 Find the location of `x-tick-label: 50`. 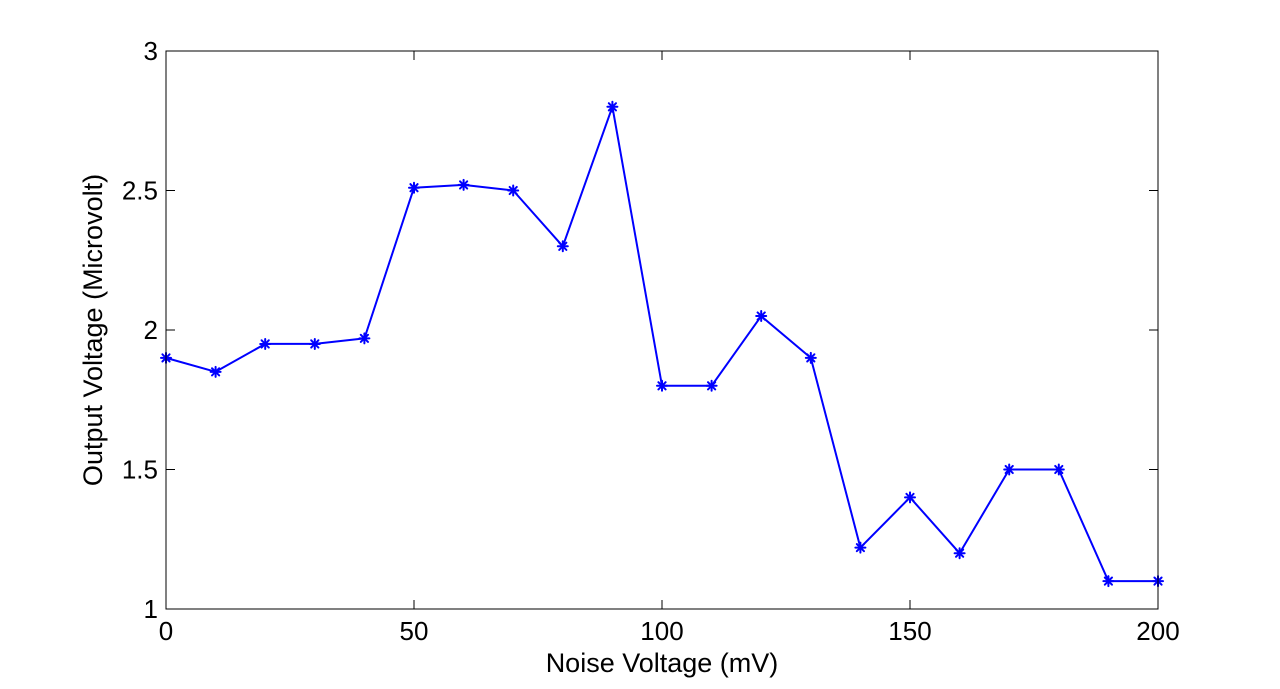

x-tick-label: 50 is located at coordinates (414, 631).